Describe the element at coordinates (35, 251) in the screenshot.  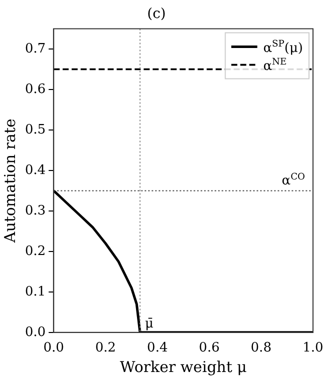
I see `y-tick-label: 0.2` at that location.